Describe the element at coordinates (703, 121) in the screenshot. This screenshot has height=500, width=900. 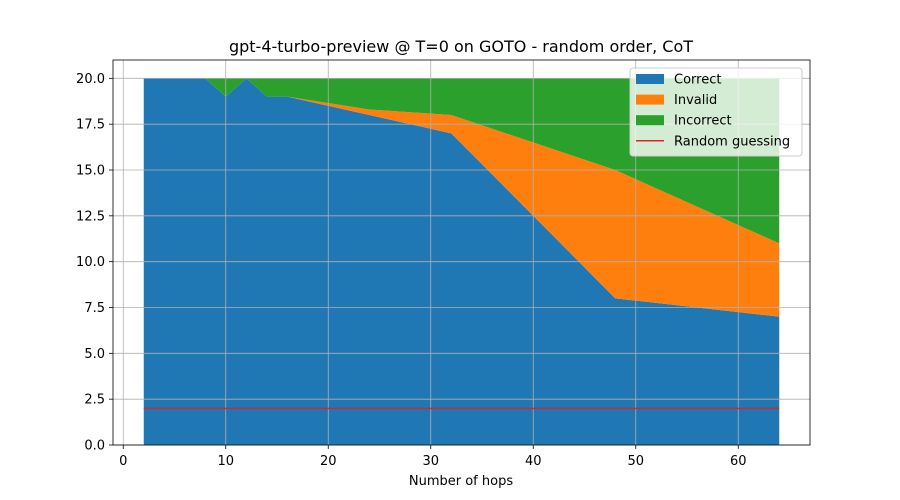
I see `legend-label-incorrect: Incorrect` at that location.